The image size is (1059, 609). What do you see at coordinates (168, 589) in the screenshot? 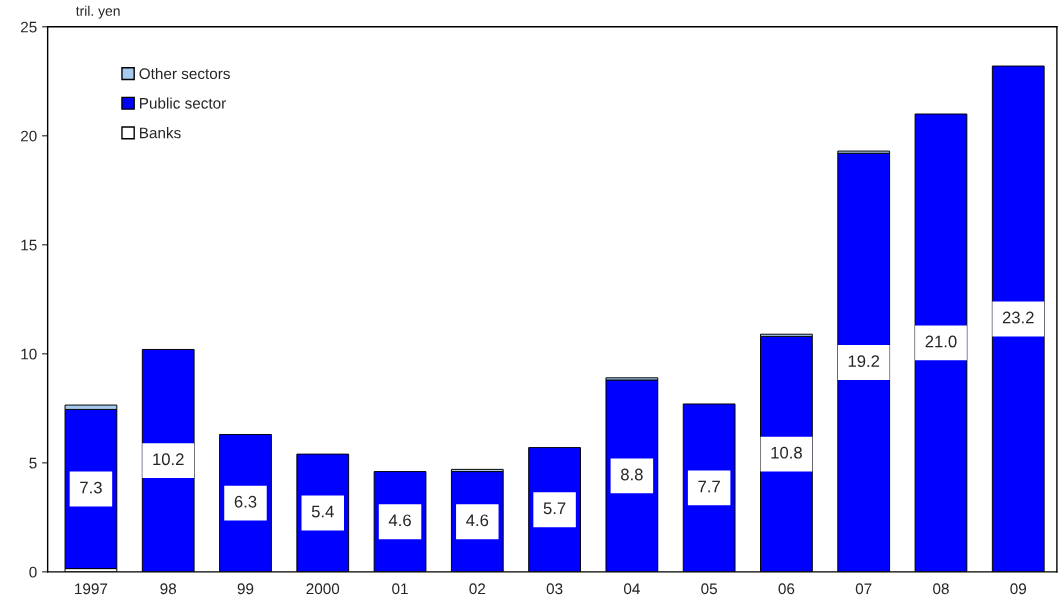
I see `x-tick-label: 98` at bounding box center [168, 589].